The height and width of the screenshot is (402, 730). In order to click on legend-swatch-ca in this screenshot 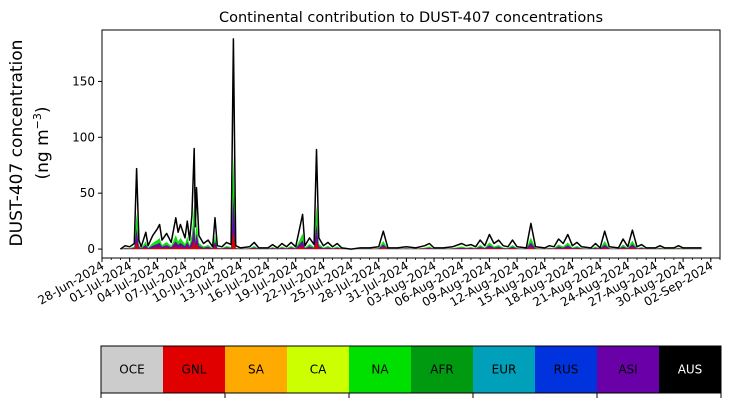, I will do `click(318, 369)`.